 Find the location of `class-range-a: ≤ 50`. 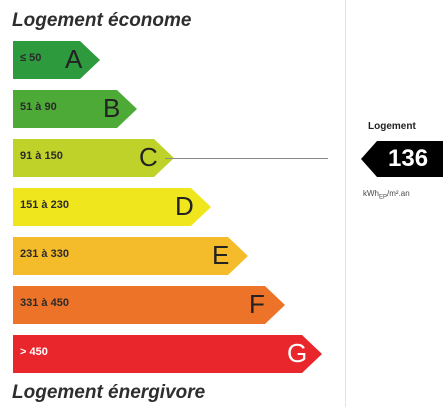

class-range-a: ≤ 50 is located at coordinates (31, 58).